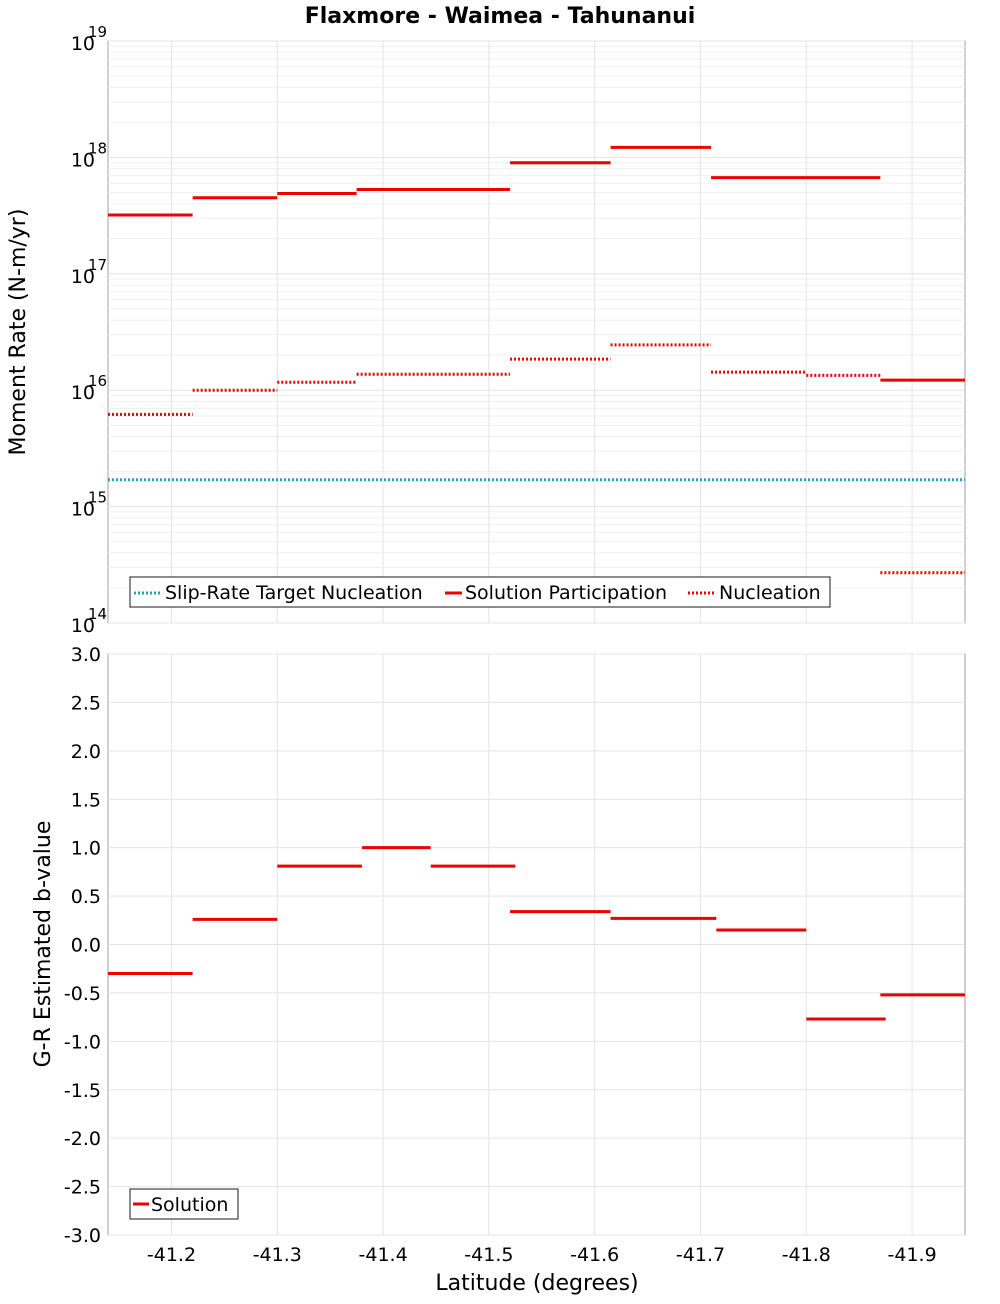  Describe the element at coordinates (97, 265) in the screenshot. I see `top-y-tick-exponent: 17` at that location.